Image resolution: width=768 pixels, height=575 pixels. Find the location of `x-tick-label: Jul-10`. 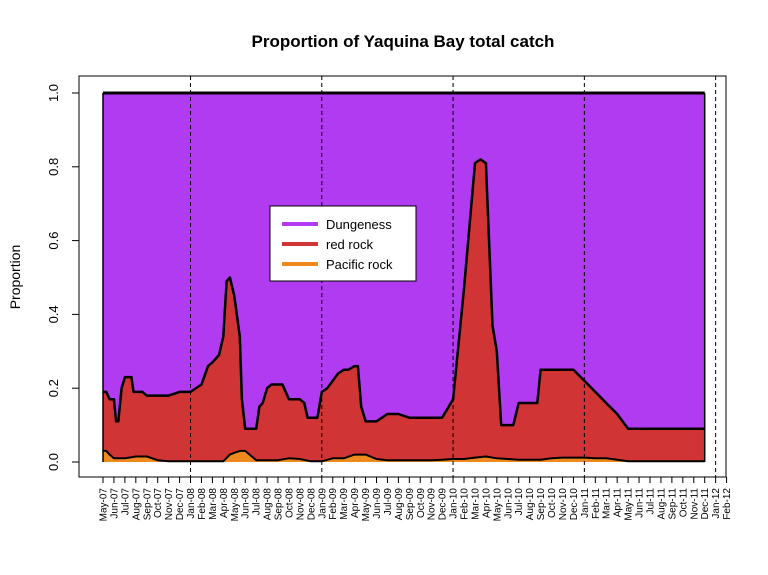

x-tick-label: Jul-10 is located at coordinates (519, 502).